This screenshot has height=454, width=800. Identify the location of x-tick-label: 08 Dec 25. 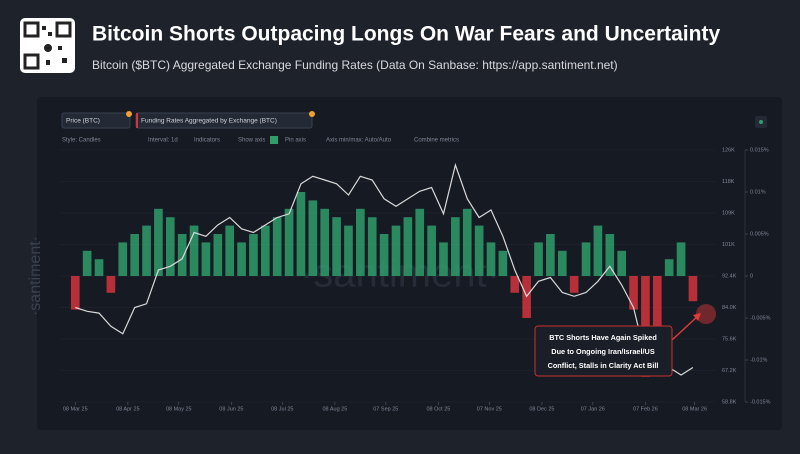
(541, 409).